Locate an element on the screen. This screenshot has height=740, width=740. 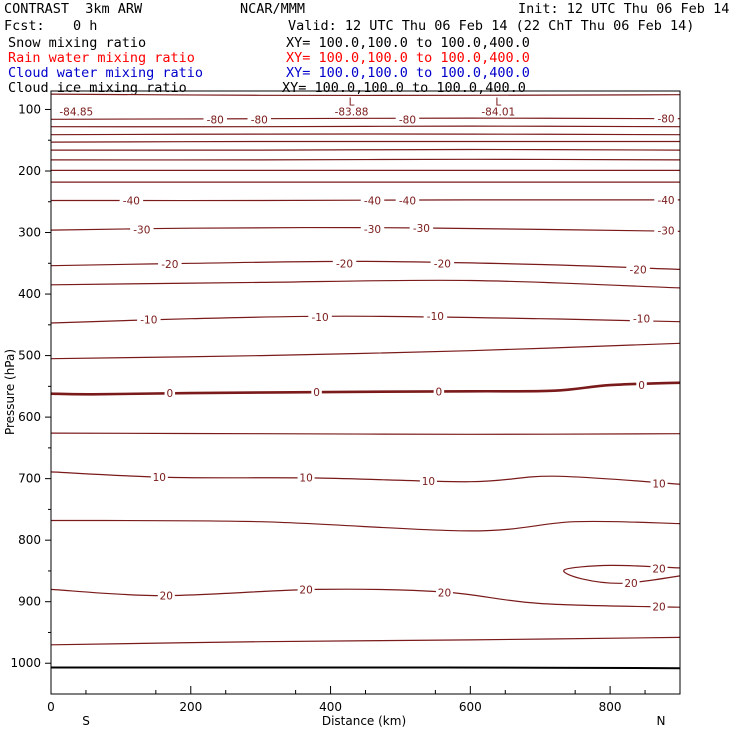
contour-label-7: -40 is located at coordinates (665, 201).